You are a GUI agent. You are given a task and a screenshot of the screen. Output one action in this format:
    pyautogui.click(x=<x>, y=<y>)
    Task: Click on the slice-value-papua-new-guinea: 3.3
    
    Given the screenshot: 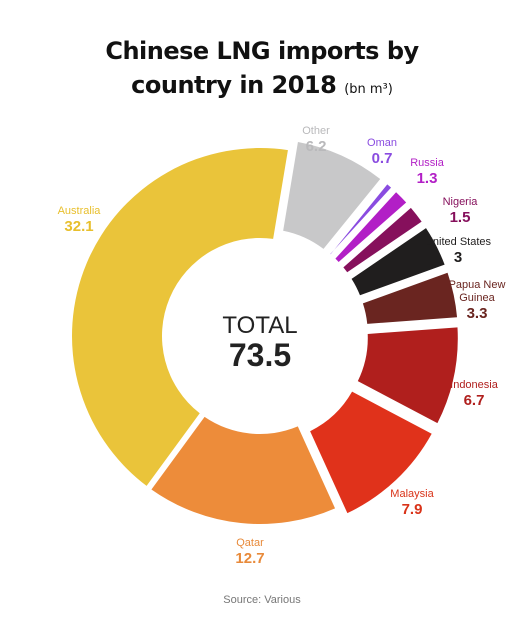 What is the action you would take?
    pyautogui.click(x=477, y=313)
    